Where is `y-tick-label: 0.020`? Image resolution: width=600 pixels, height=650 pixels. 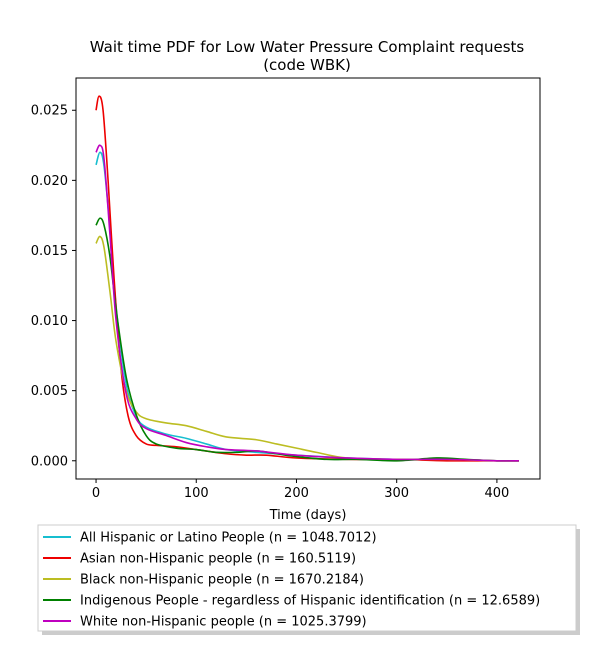
y-tick-label: 0.020 is located at coordinates (49, 181).